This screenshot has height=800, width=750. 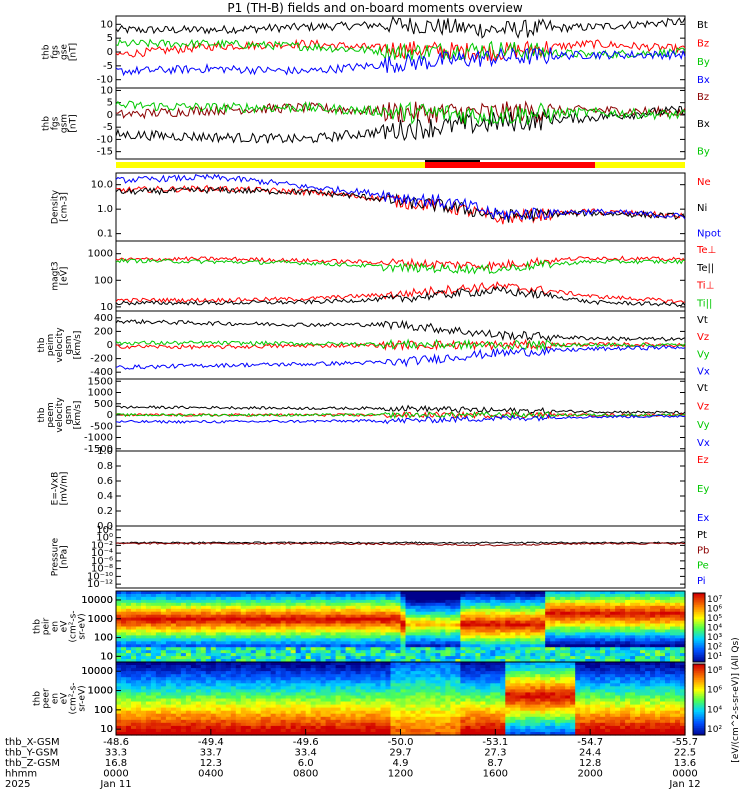 What do you see at coordinates (704, 182) in the screenshot?
I see `legend-ne: Ne` at bounding box center [704, 182].